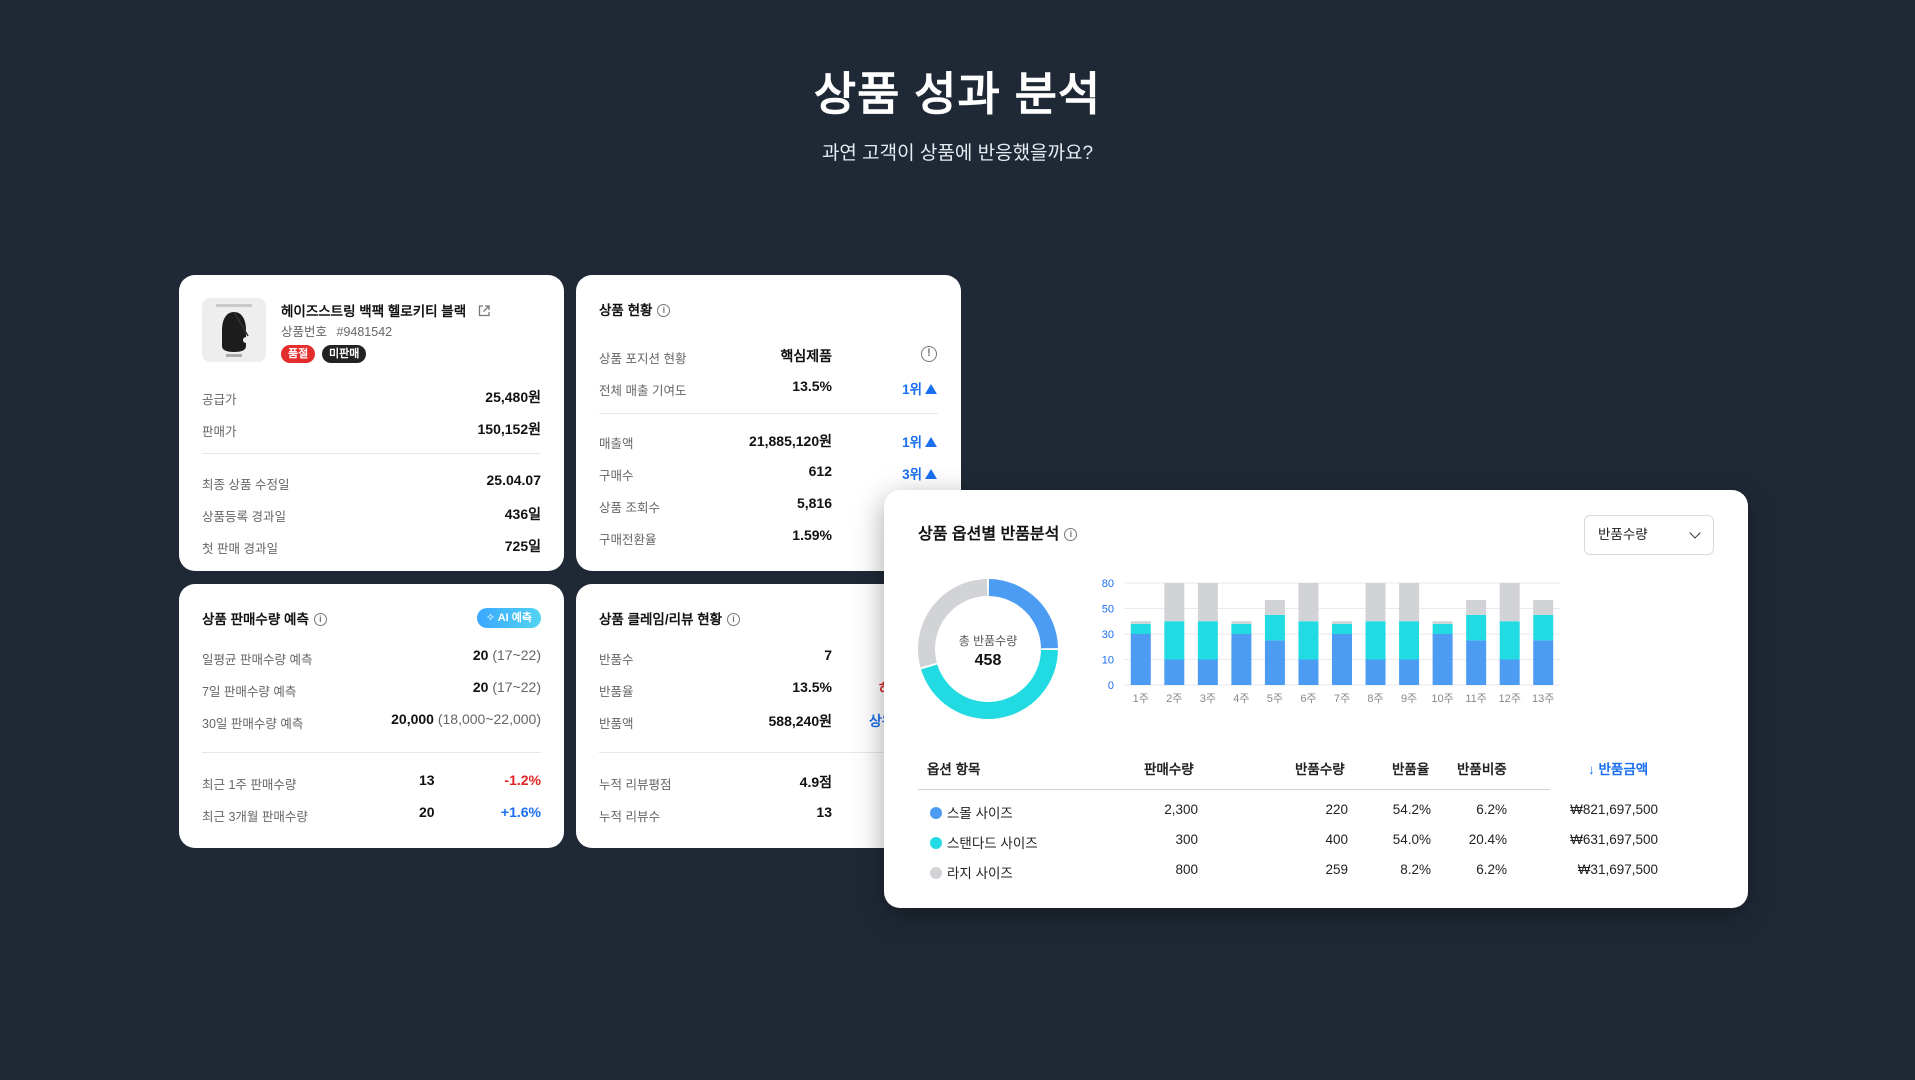 This screenshot has width=1915, height=1080. I want to click on alert-icon: !, so click(929, 354).